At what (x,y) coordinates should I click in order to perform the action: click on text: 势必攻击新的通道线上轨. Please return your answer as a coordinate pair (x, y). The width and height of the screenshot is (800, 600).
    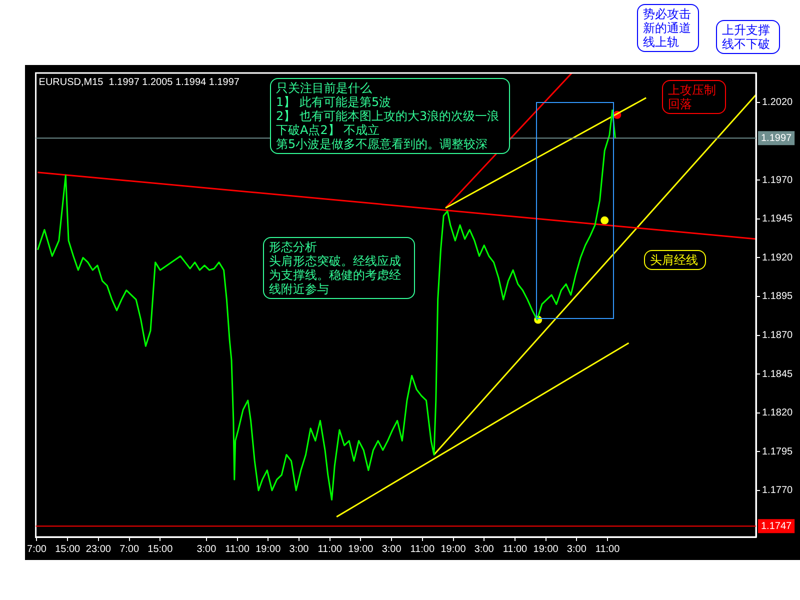
    Looking at the image, I should click on (667, 28).